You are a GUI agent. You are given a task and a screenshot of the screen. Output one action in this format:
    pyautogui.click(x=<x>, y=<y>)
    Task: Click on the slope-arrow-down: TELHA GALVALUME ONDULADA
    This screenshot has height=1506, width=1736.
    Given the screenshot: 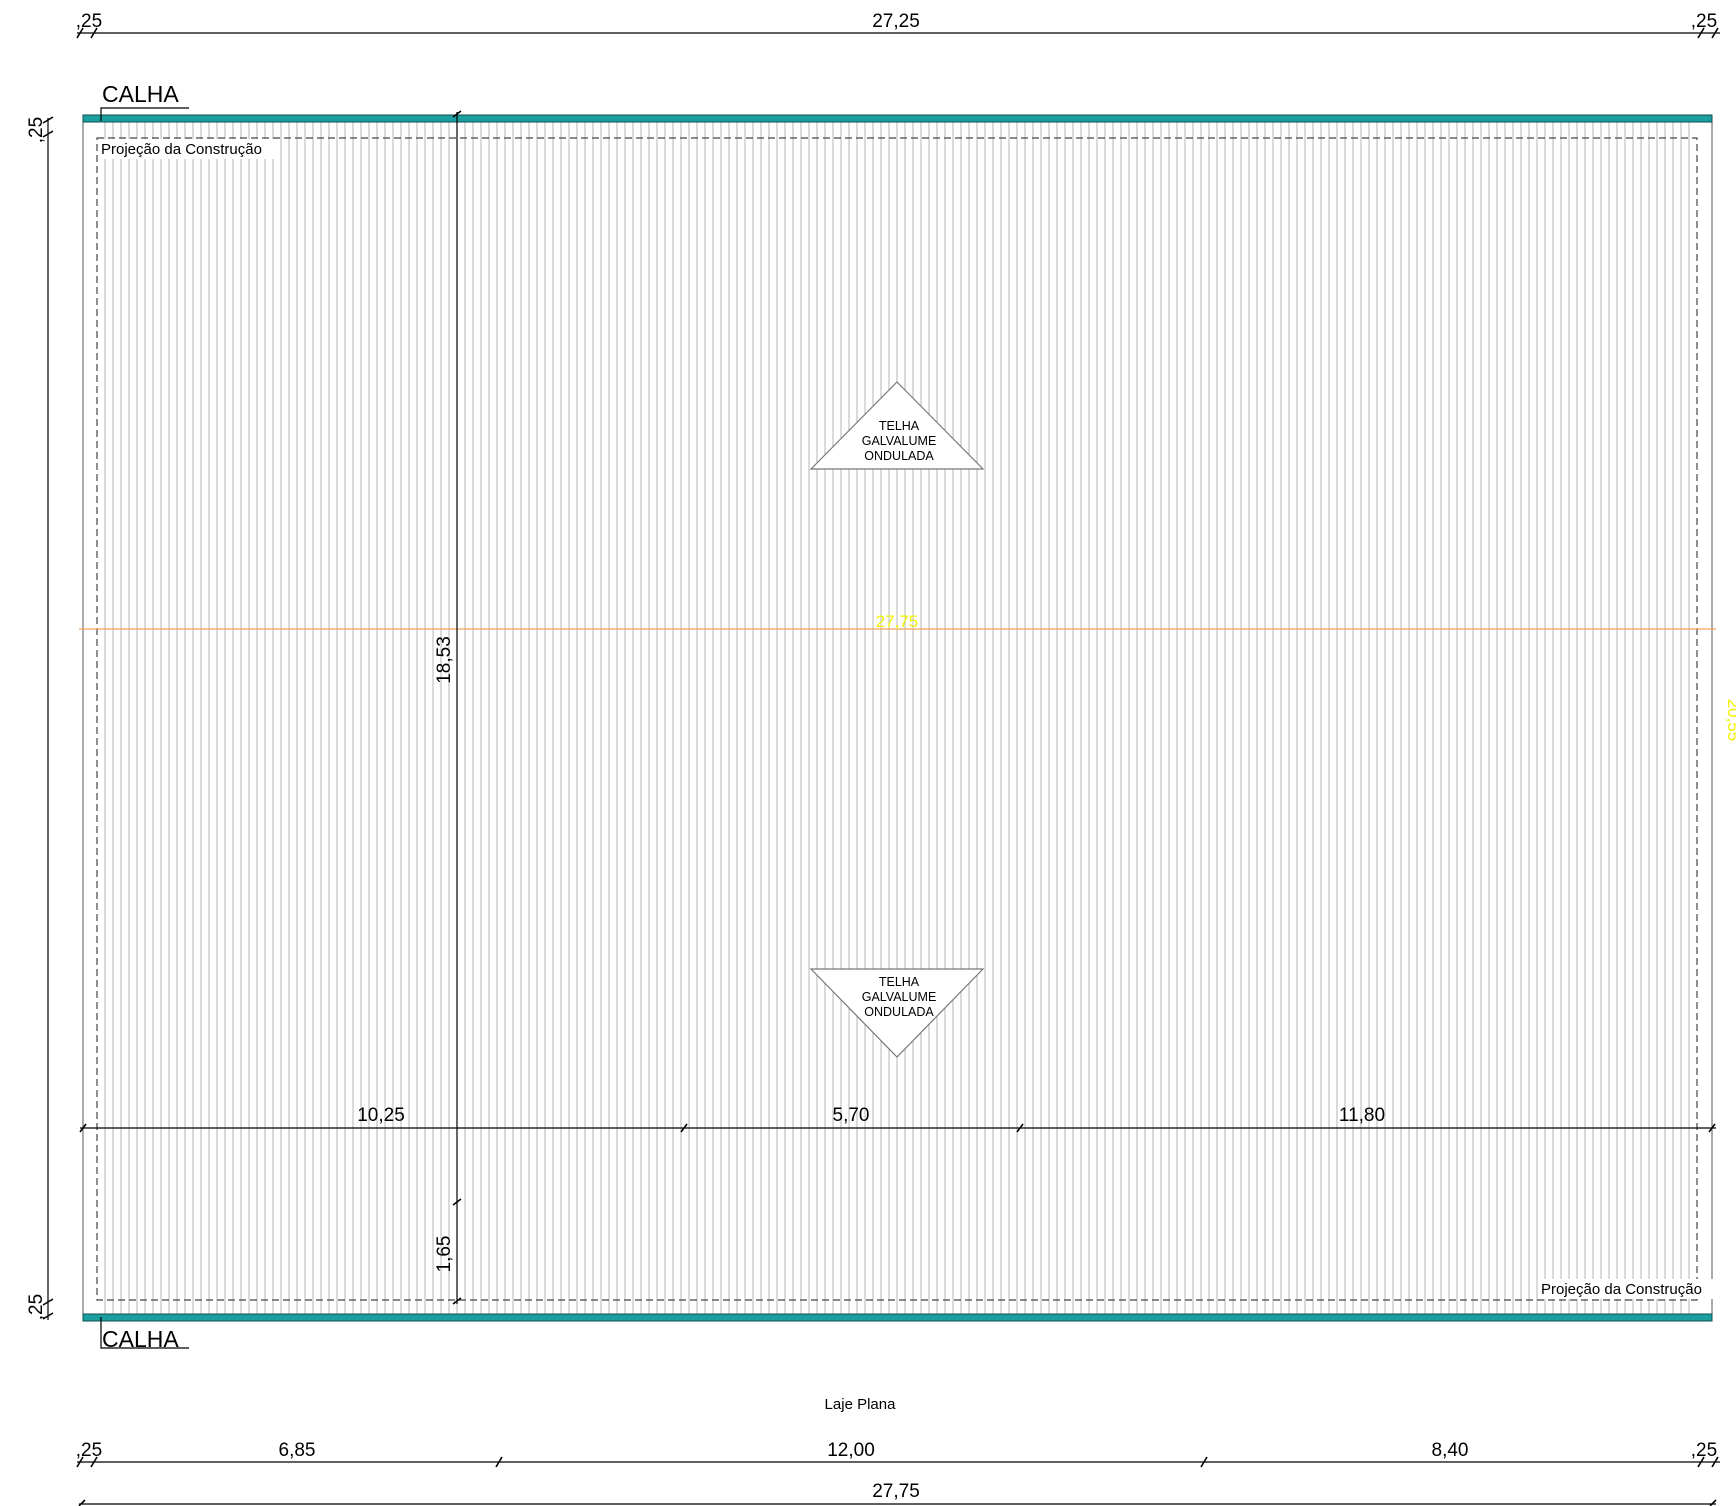 What is the action you would take?
    pyautogui.click(x=897, y=1013)
    